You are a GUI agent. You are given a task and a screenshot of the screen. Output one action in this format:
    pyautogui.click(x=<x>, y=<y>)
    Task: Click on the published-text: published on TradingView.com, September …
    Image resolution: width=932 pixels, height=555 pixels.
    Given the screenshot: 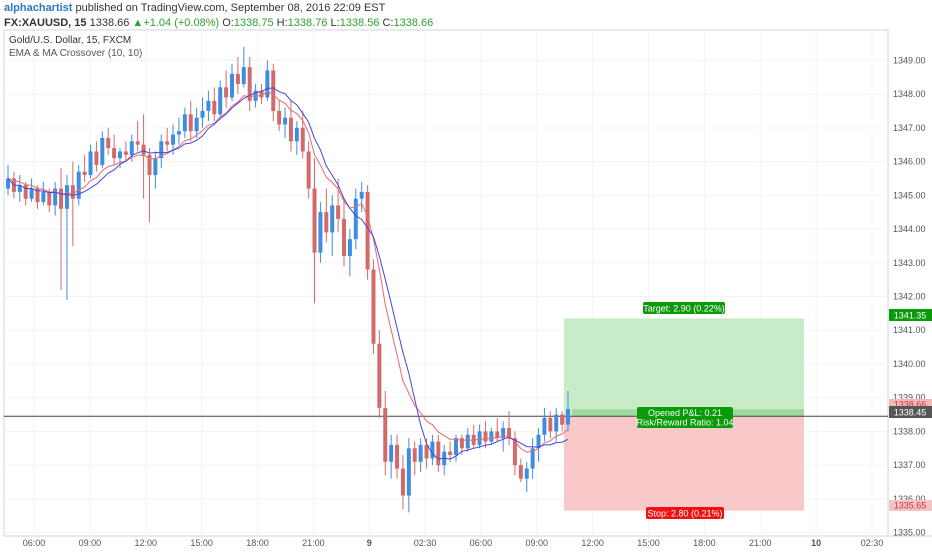 What is the action you would take?
    pyautogui.click(x=230, y=8)
    